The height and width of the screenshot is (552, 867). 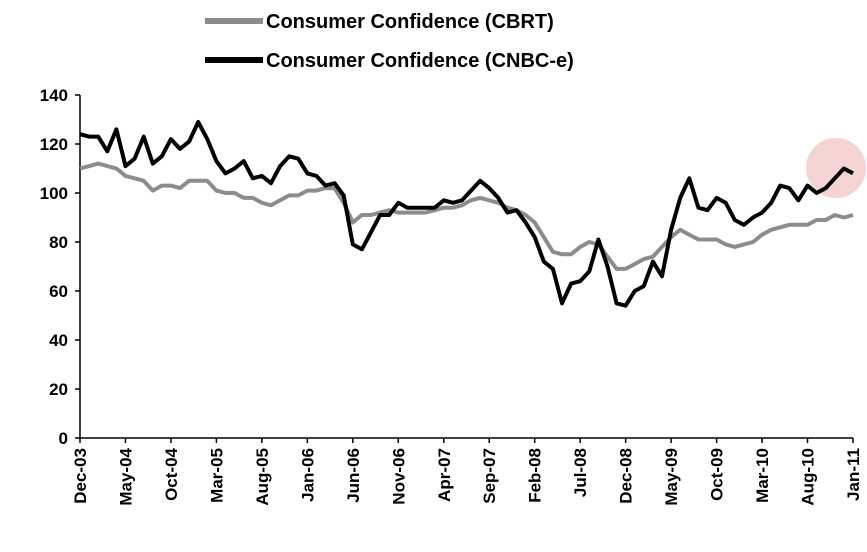 I want to click on x-tick-label: Nov-06, so click(x=398, y=476).